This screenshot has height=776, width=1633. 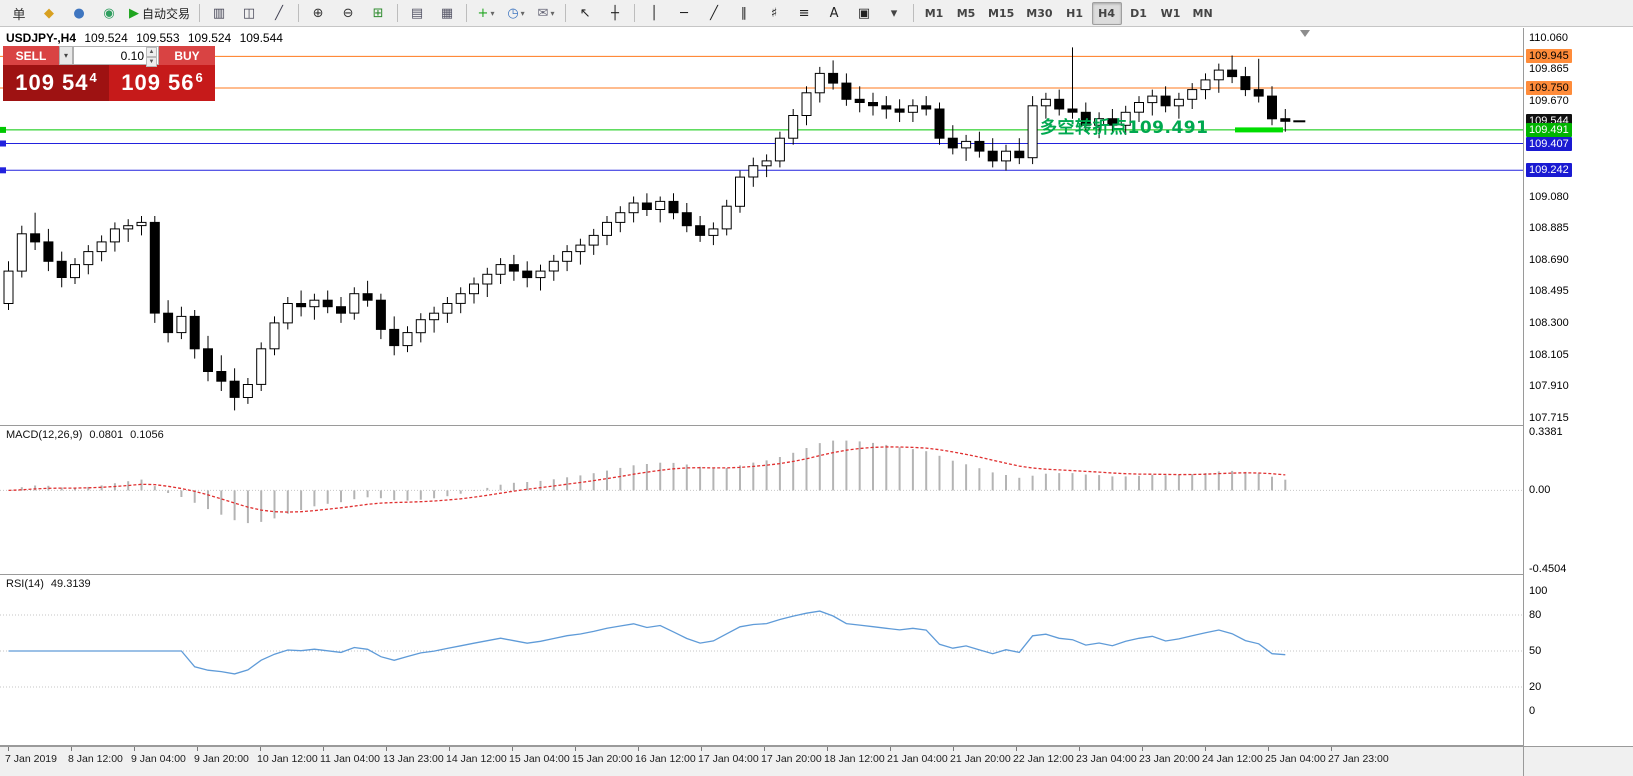 I want to click on window-cascade-icon: ▤, so click(x=417, y=13).